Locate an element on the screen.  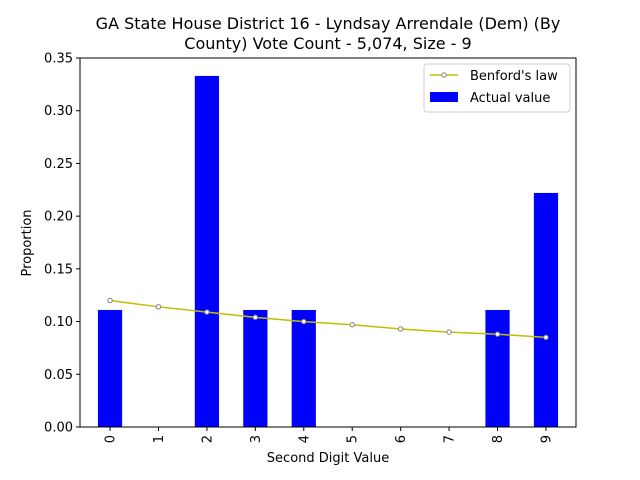
y-tick-label: 0.35 is located at coordinates (58, 59).